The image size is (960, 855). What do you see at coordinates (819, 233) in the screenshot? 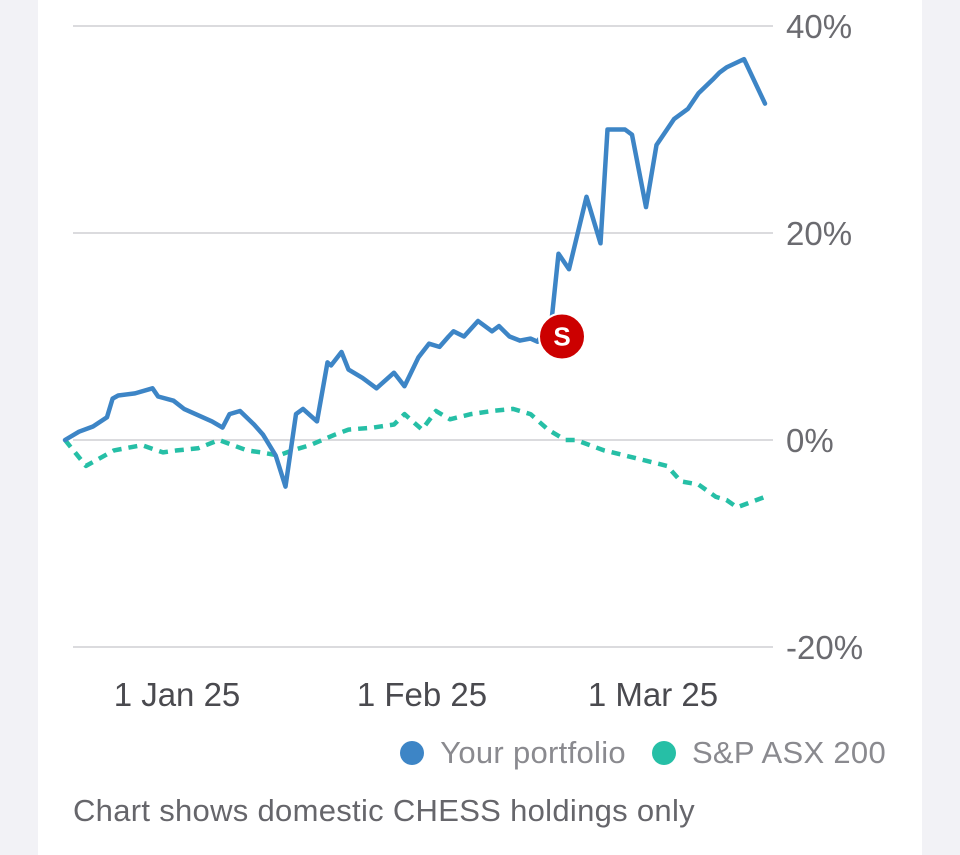
I see `y-tick-label: 20%` at bounding box center [819, 233].